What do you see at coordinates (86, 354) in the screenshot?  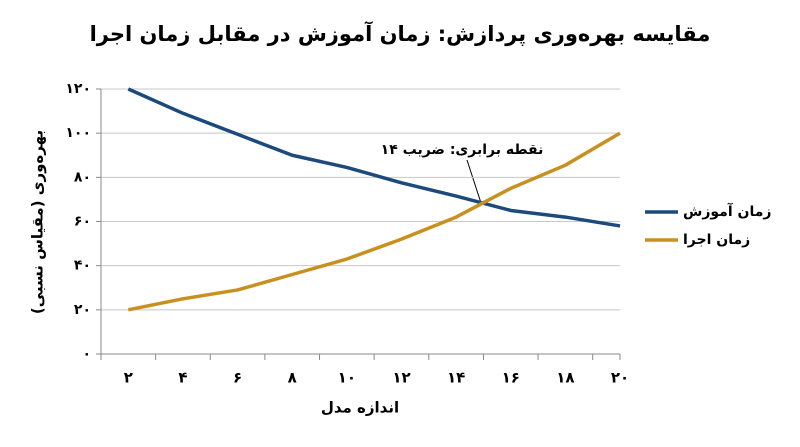 I see `y-tick-label: ۰` at bounding box center [86, 354].